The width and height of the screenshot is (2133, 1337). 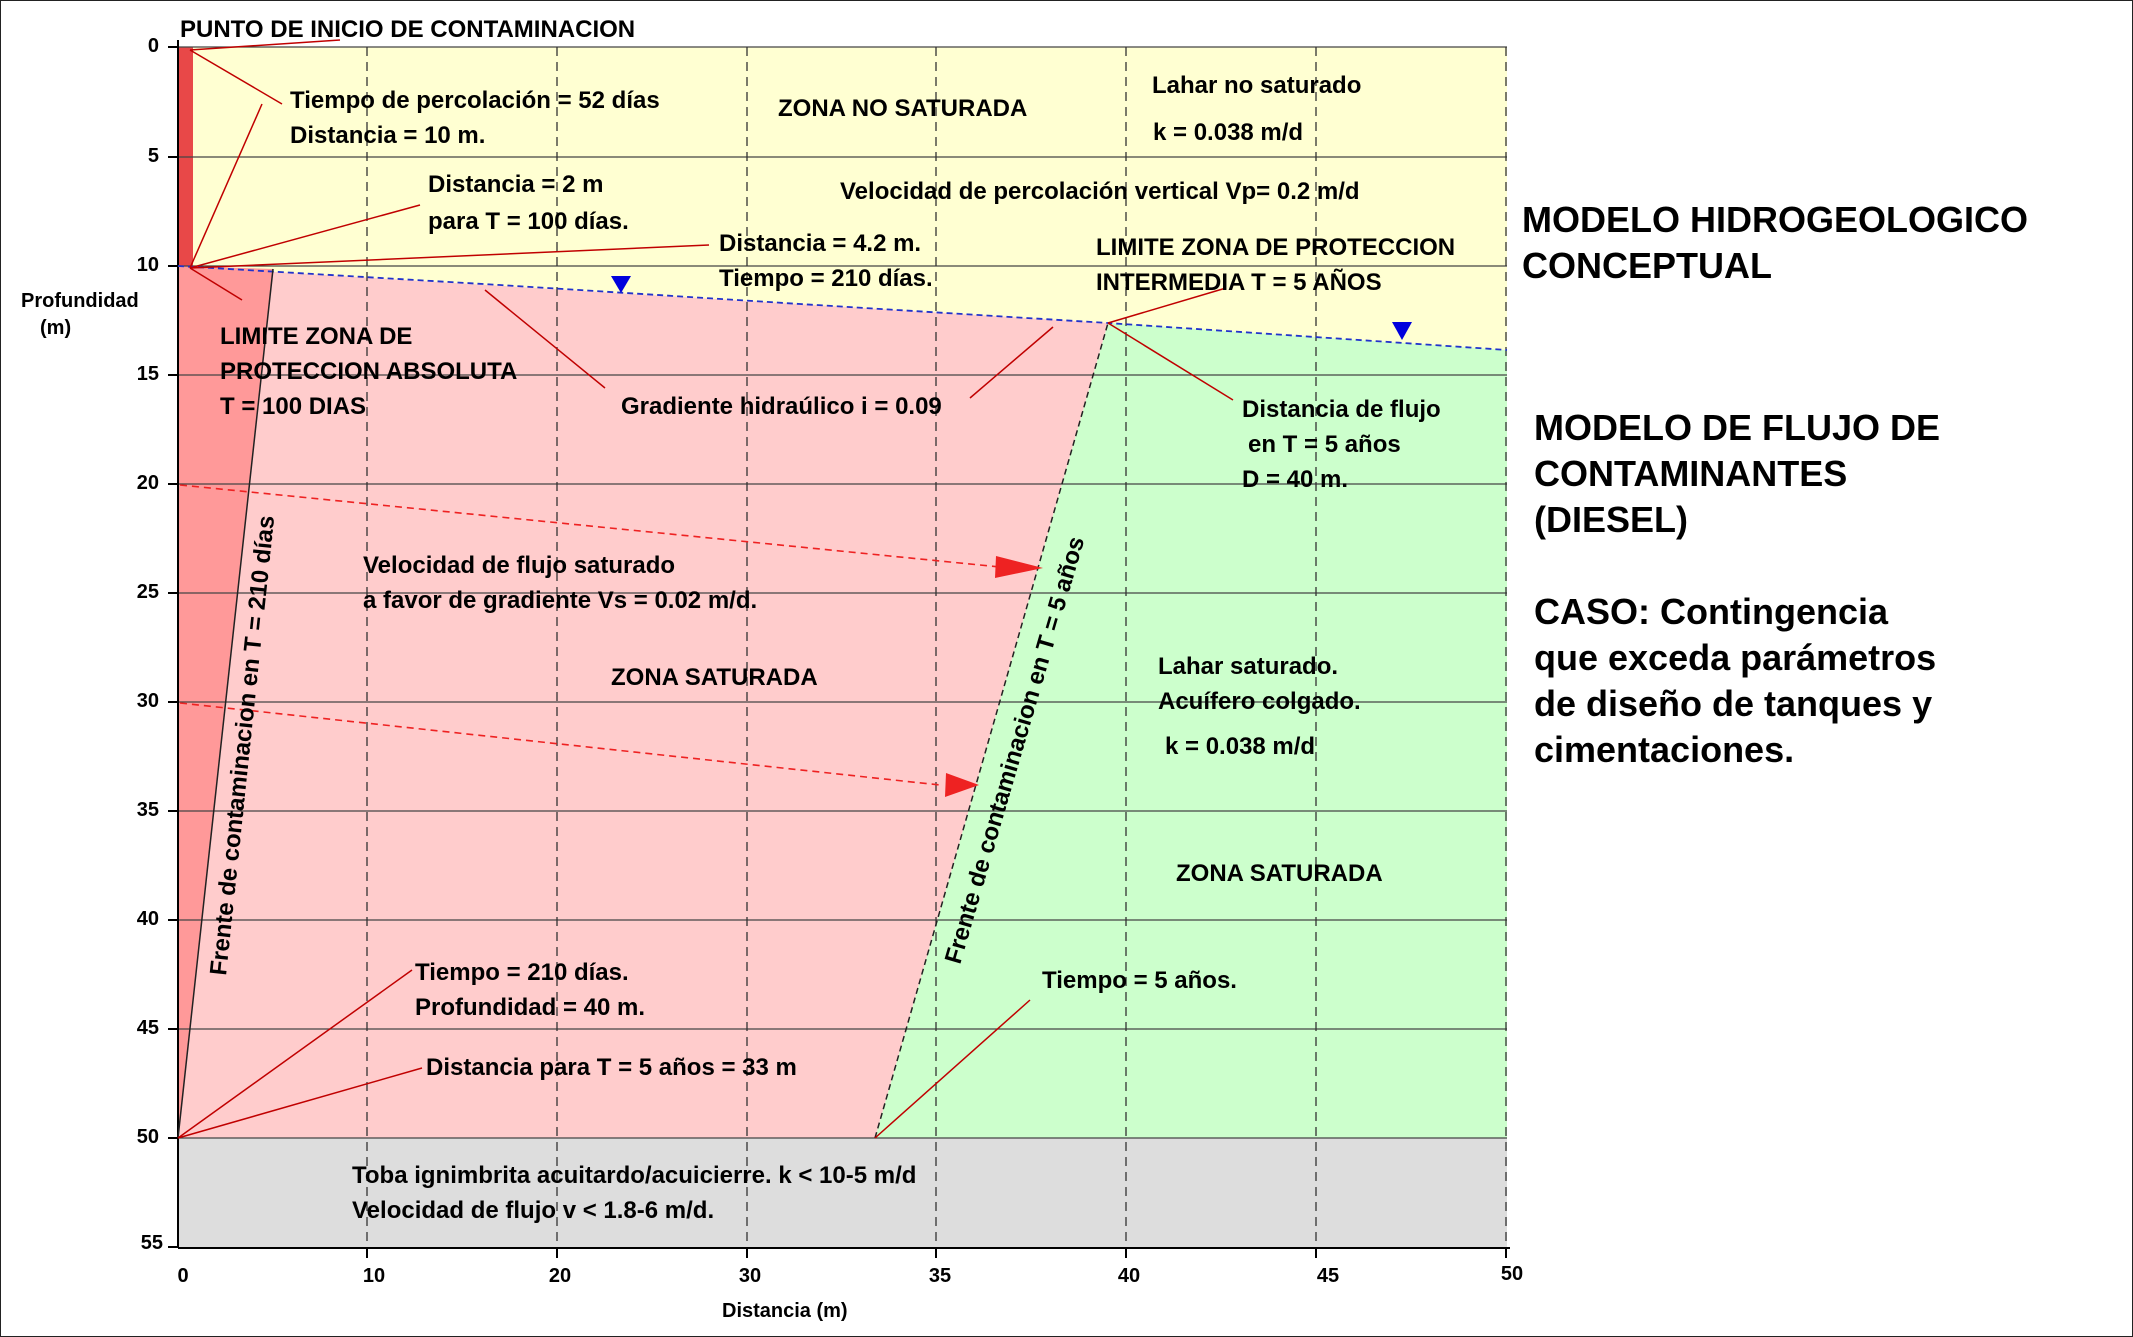 I want to click on absolute-limit-label-2: PROTECCION ABSOLUTA, so click(x=368, y=371).